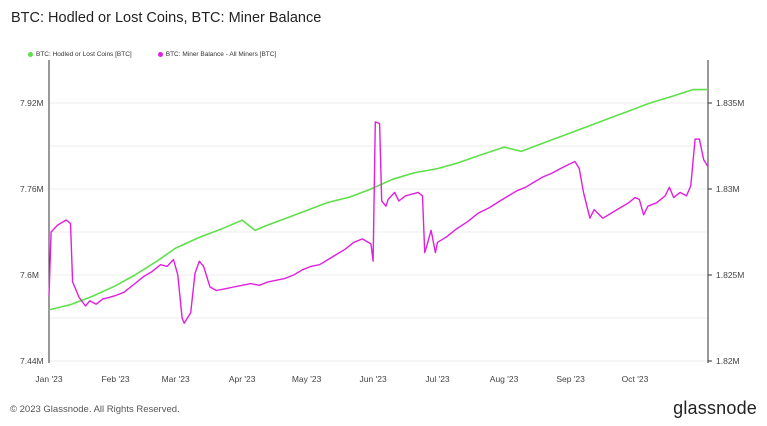 The image size is (767, 426). I want to click on right-tick-label: 1.825M, so click(730, 275).